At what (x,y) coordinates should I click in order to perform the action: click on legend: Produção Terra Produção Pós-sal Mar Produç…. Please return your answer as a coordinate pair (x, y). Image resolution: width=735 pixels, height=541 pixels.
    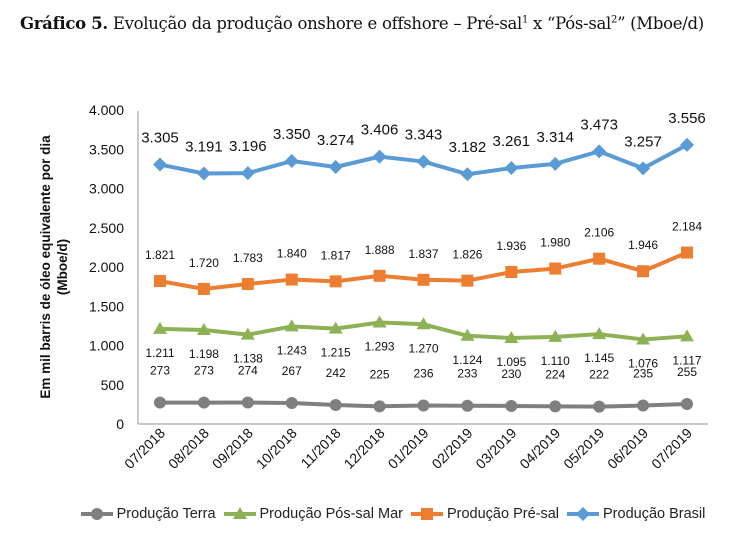
    Looking at the image, I should click on (395, 514).